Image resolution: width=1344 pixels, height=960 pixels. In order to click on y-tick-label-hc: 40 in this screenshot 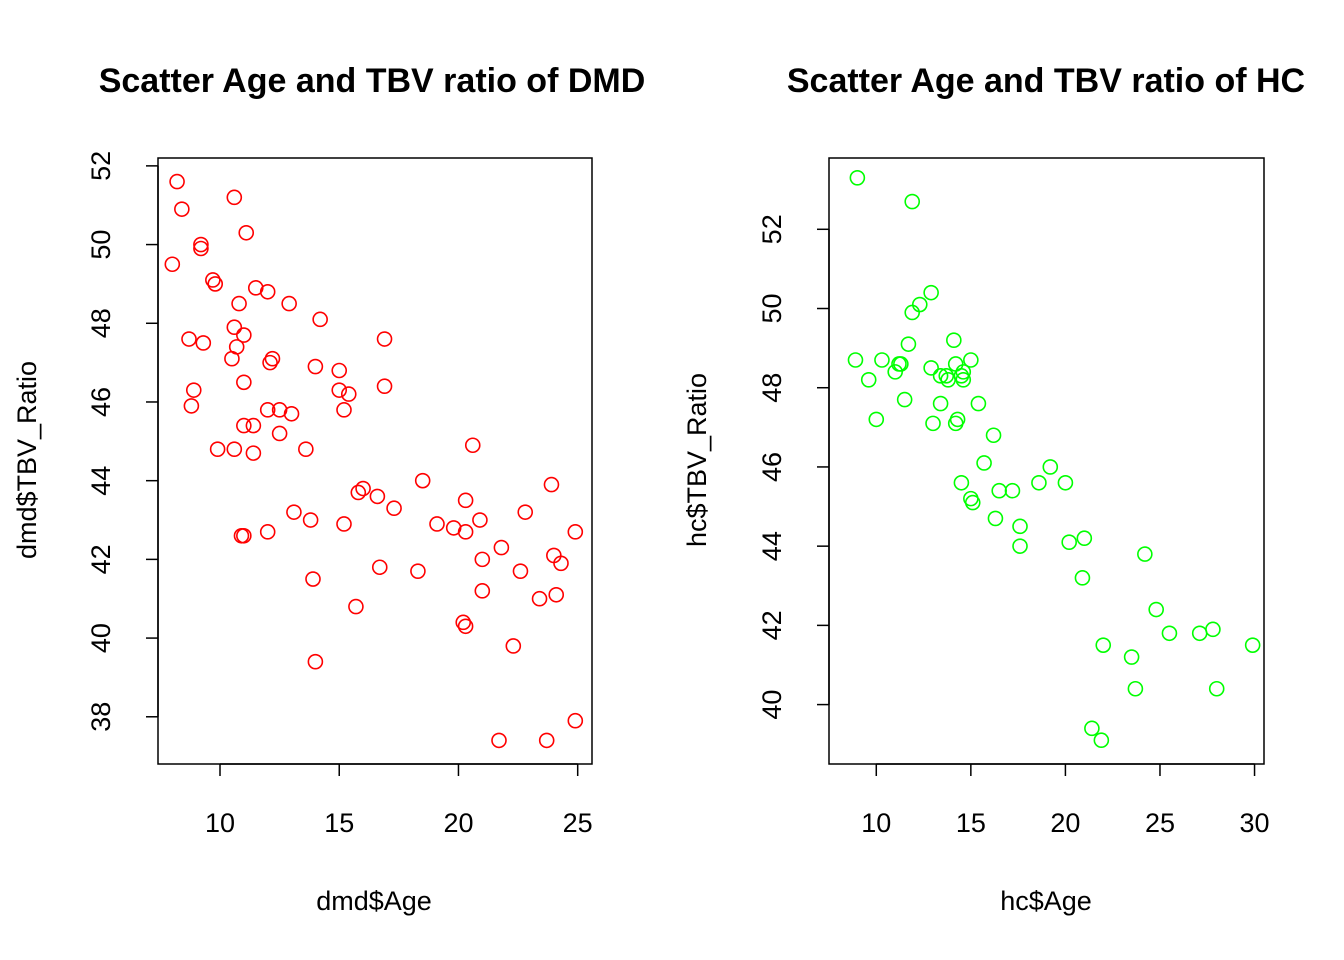, I will do `click(772, 705)`.